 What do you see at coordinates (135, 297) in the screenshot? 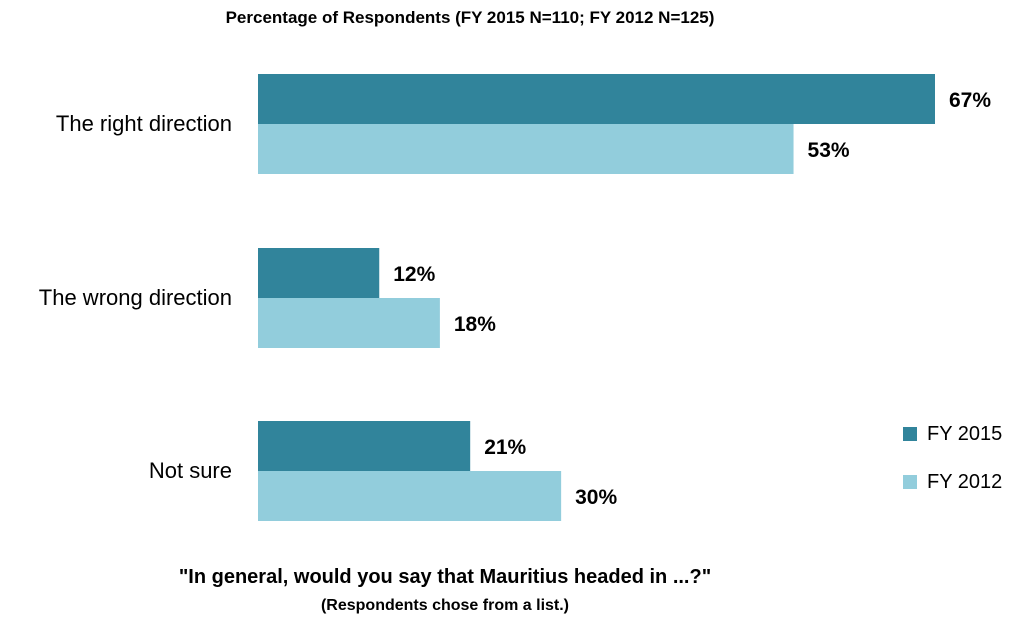
I see `category-label: The wrong direction` at bounding box center [135, 297].